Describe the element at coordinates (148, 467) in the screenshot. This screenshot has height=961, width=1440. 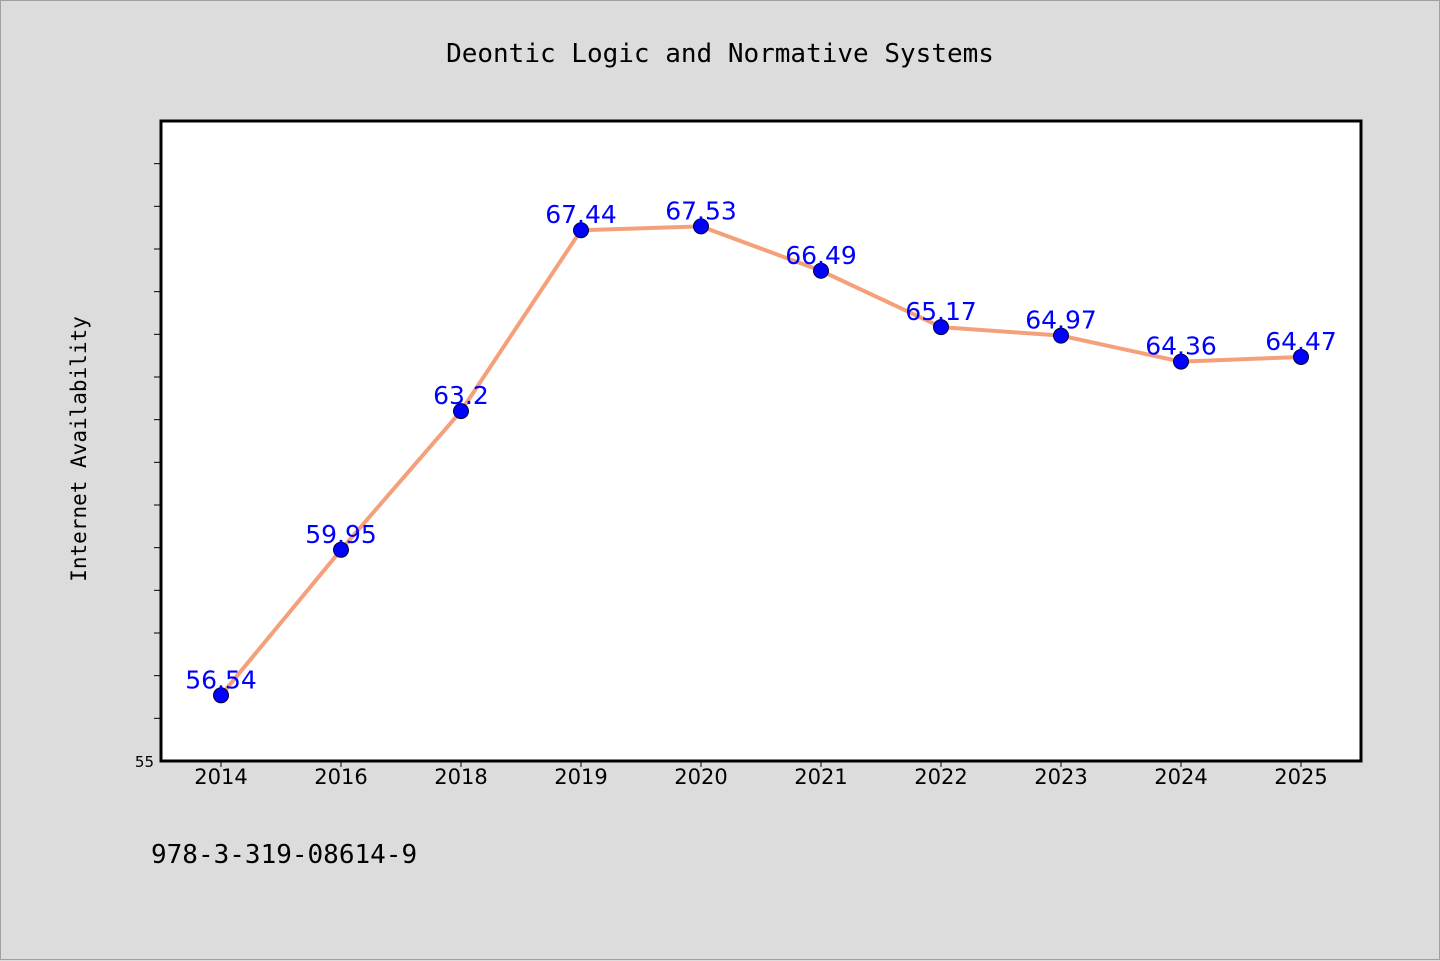
I see `y-axis-ticks: 55` at that location.